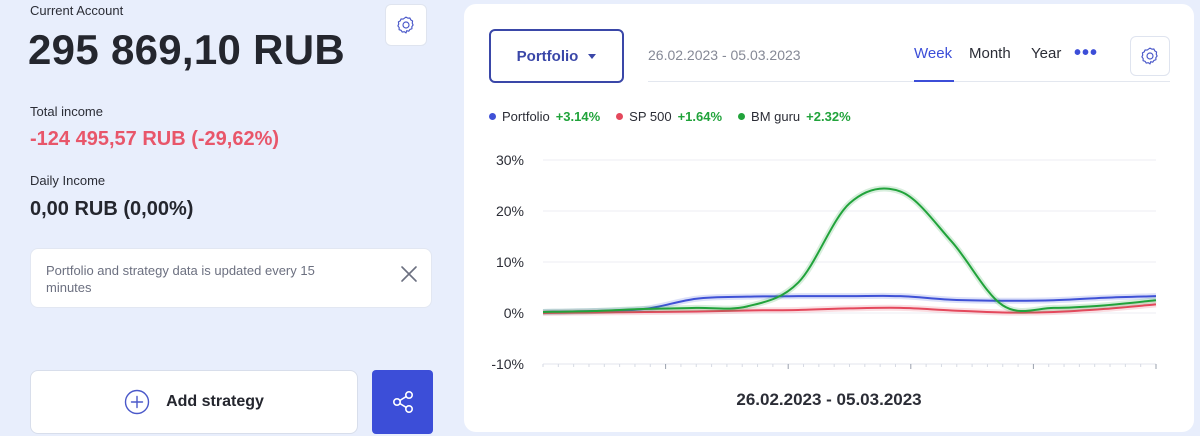  What do you see at coordinates (137, 402) in the screenshot?
I see `plus-circle-icon` at bounding box center [137, 402].